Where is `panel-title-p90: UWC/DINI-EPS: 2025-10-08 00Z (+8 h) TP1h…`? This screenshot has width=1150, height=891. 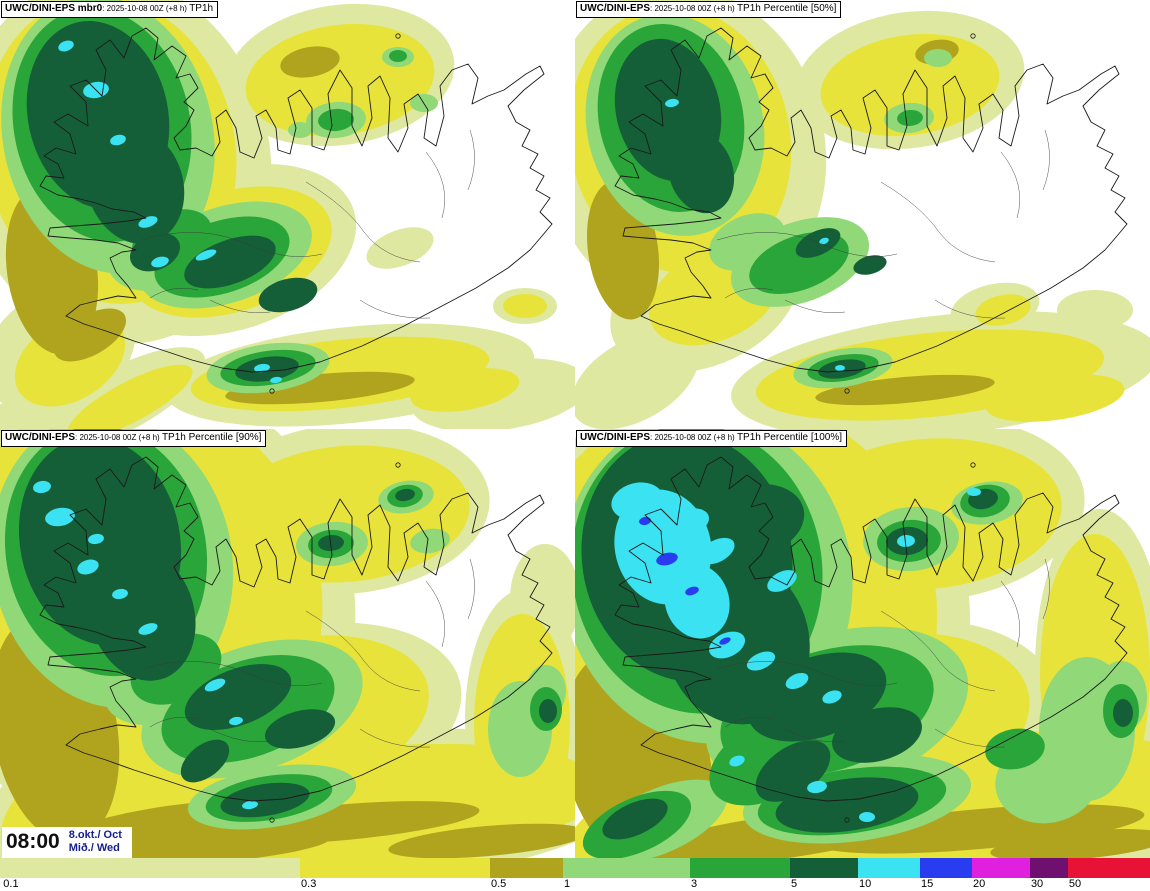 panel-title-p90: UWC/DINI-EPS: 2025-10-08 00Z (+8 h) TP1h… is located at coordinates (134, 438).